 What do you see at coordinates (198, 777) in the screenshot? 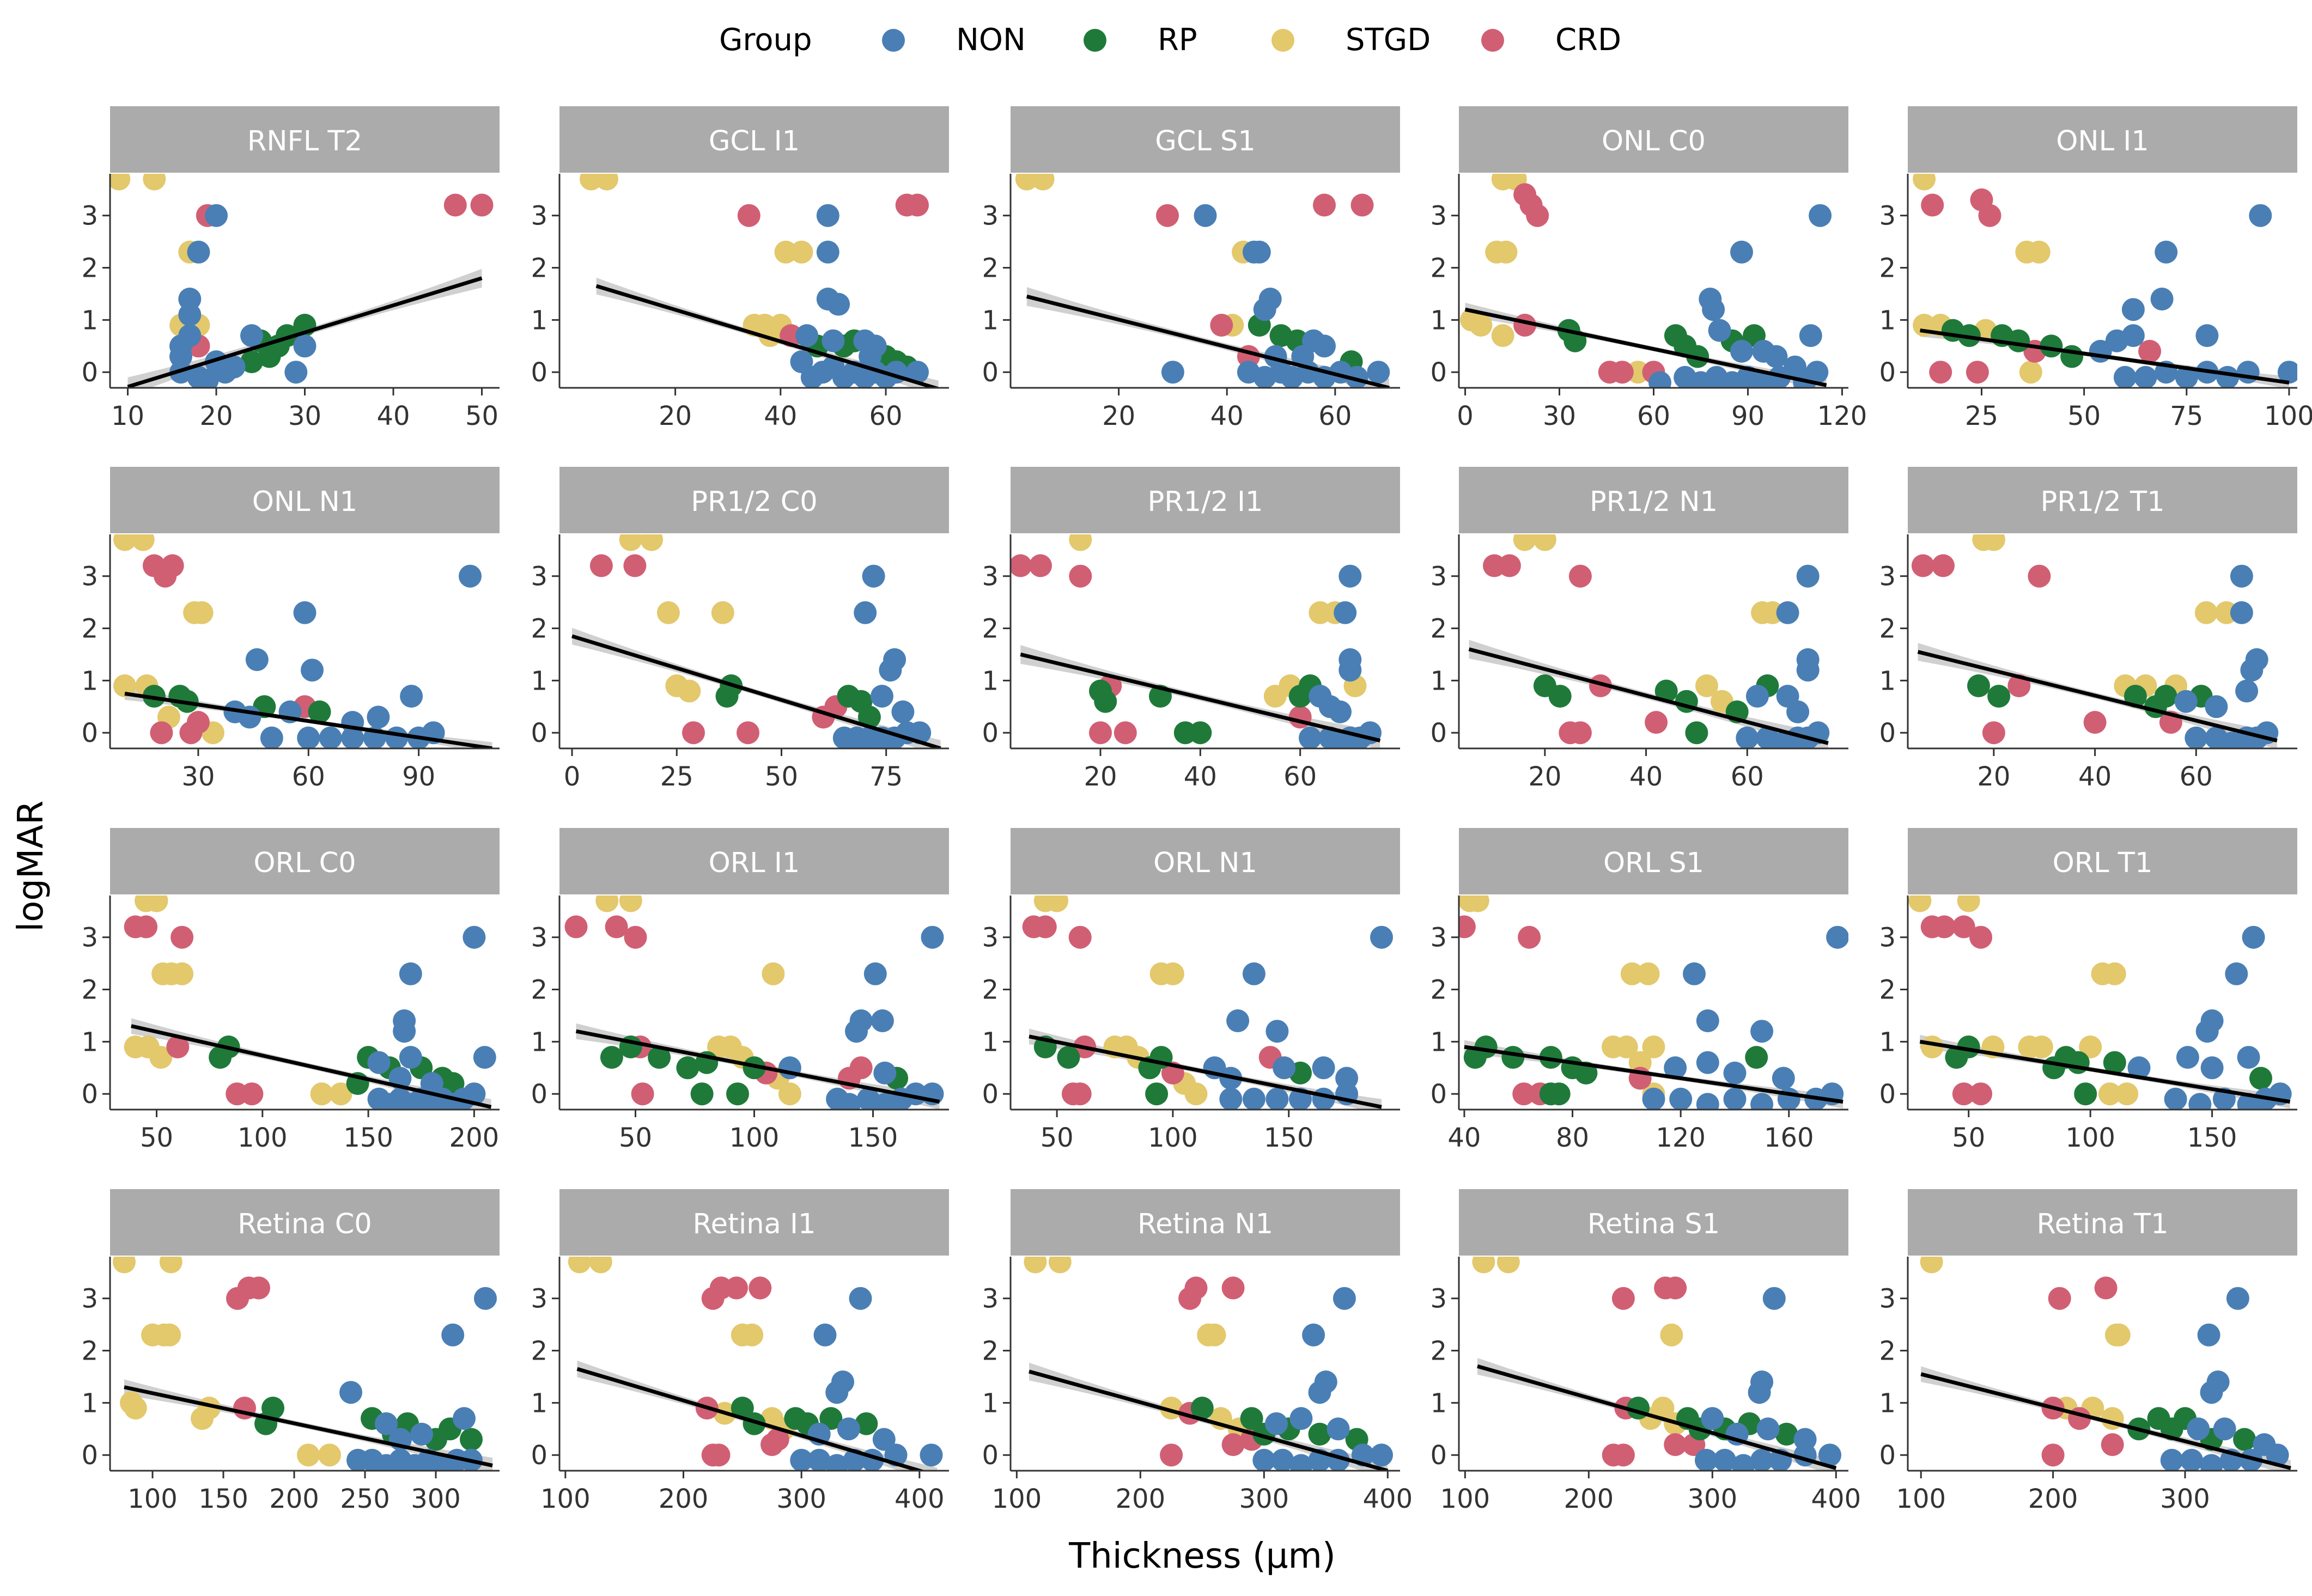
I see `x-tick-label: 30` at bounding box center [198, 777].